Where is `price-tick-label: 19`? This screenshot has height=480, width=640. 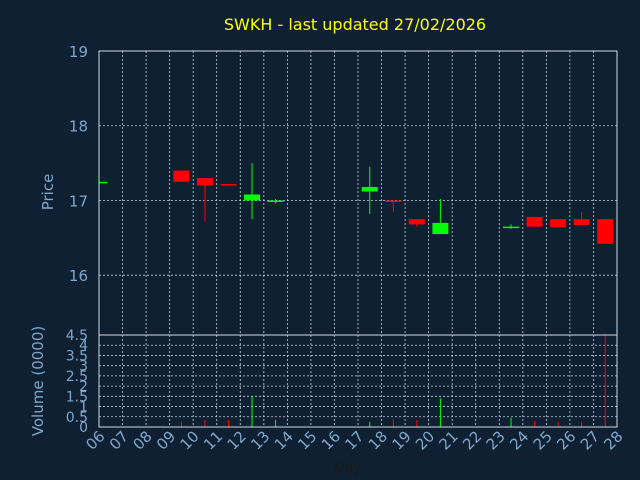 price-tick-label: 19 is located at coordinates (78, 52).